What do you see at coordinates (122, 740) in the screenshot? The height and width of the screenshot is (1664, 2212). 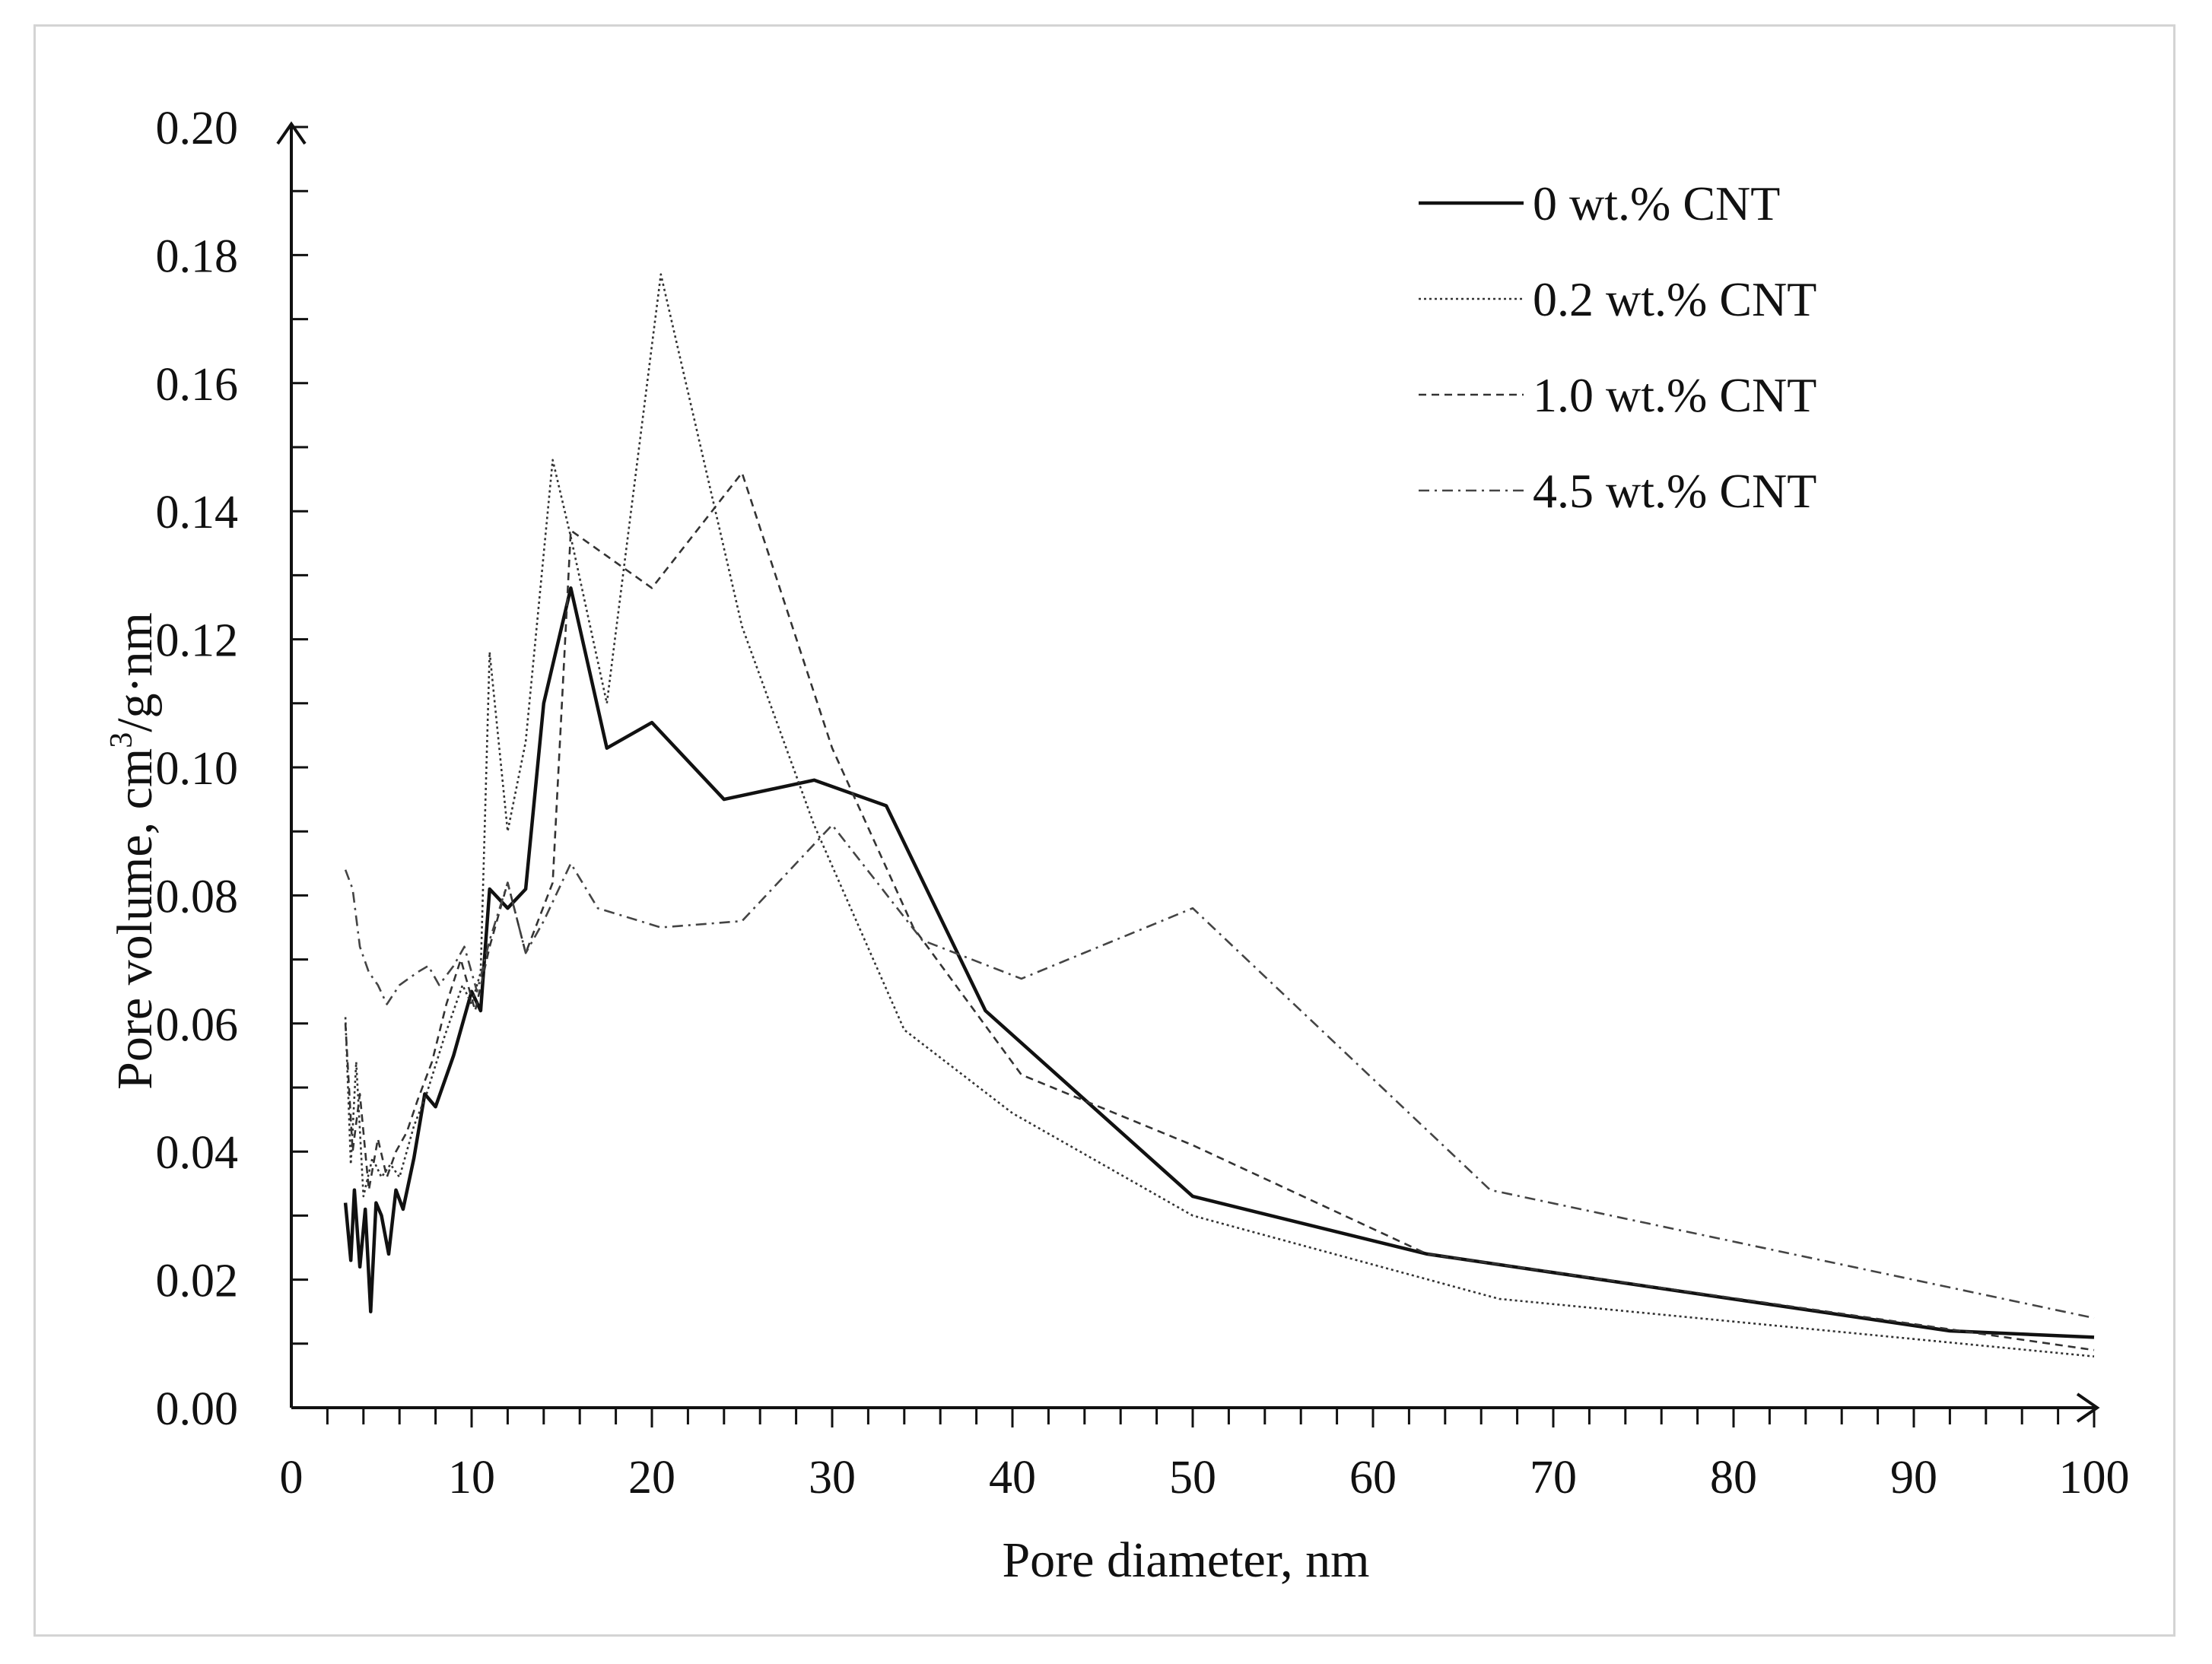 I see `y-axis-title-sup: 3` at bounding box center [122, 740].